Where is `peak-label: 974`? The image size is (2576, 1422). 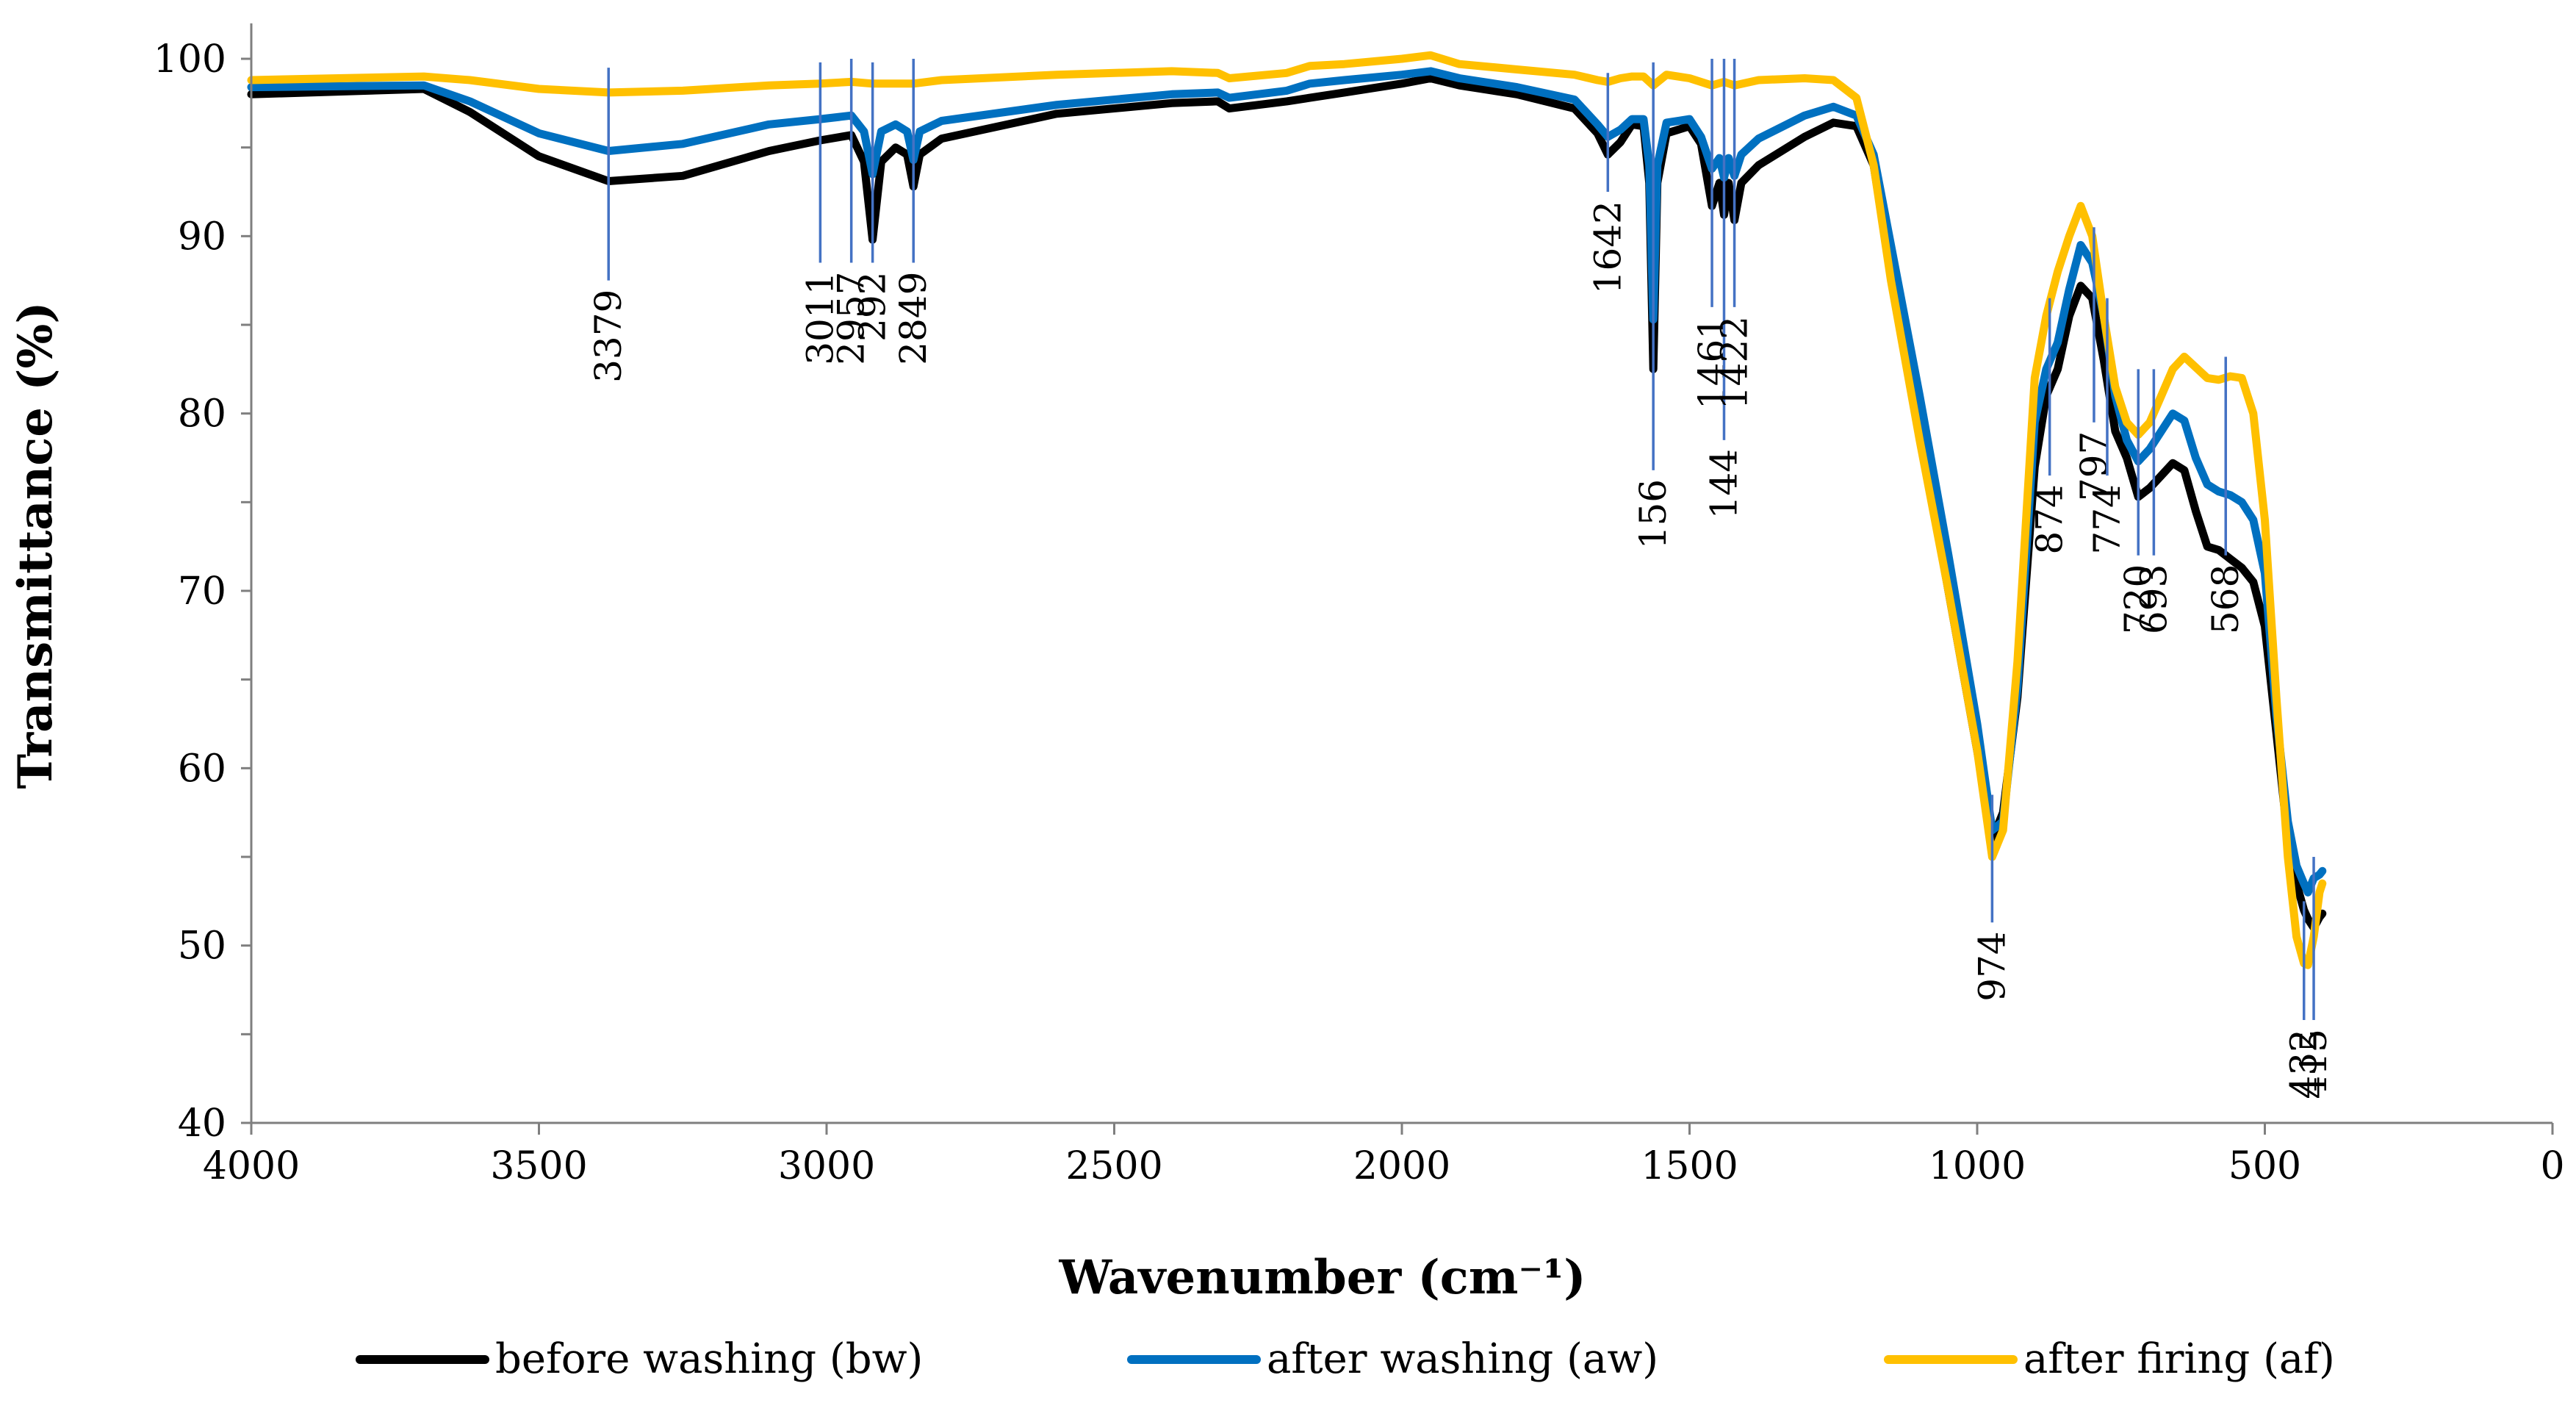 peak-label: 974 is located at coordinates (1992, 966).